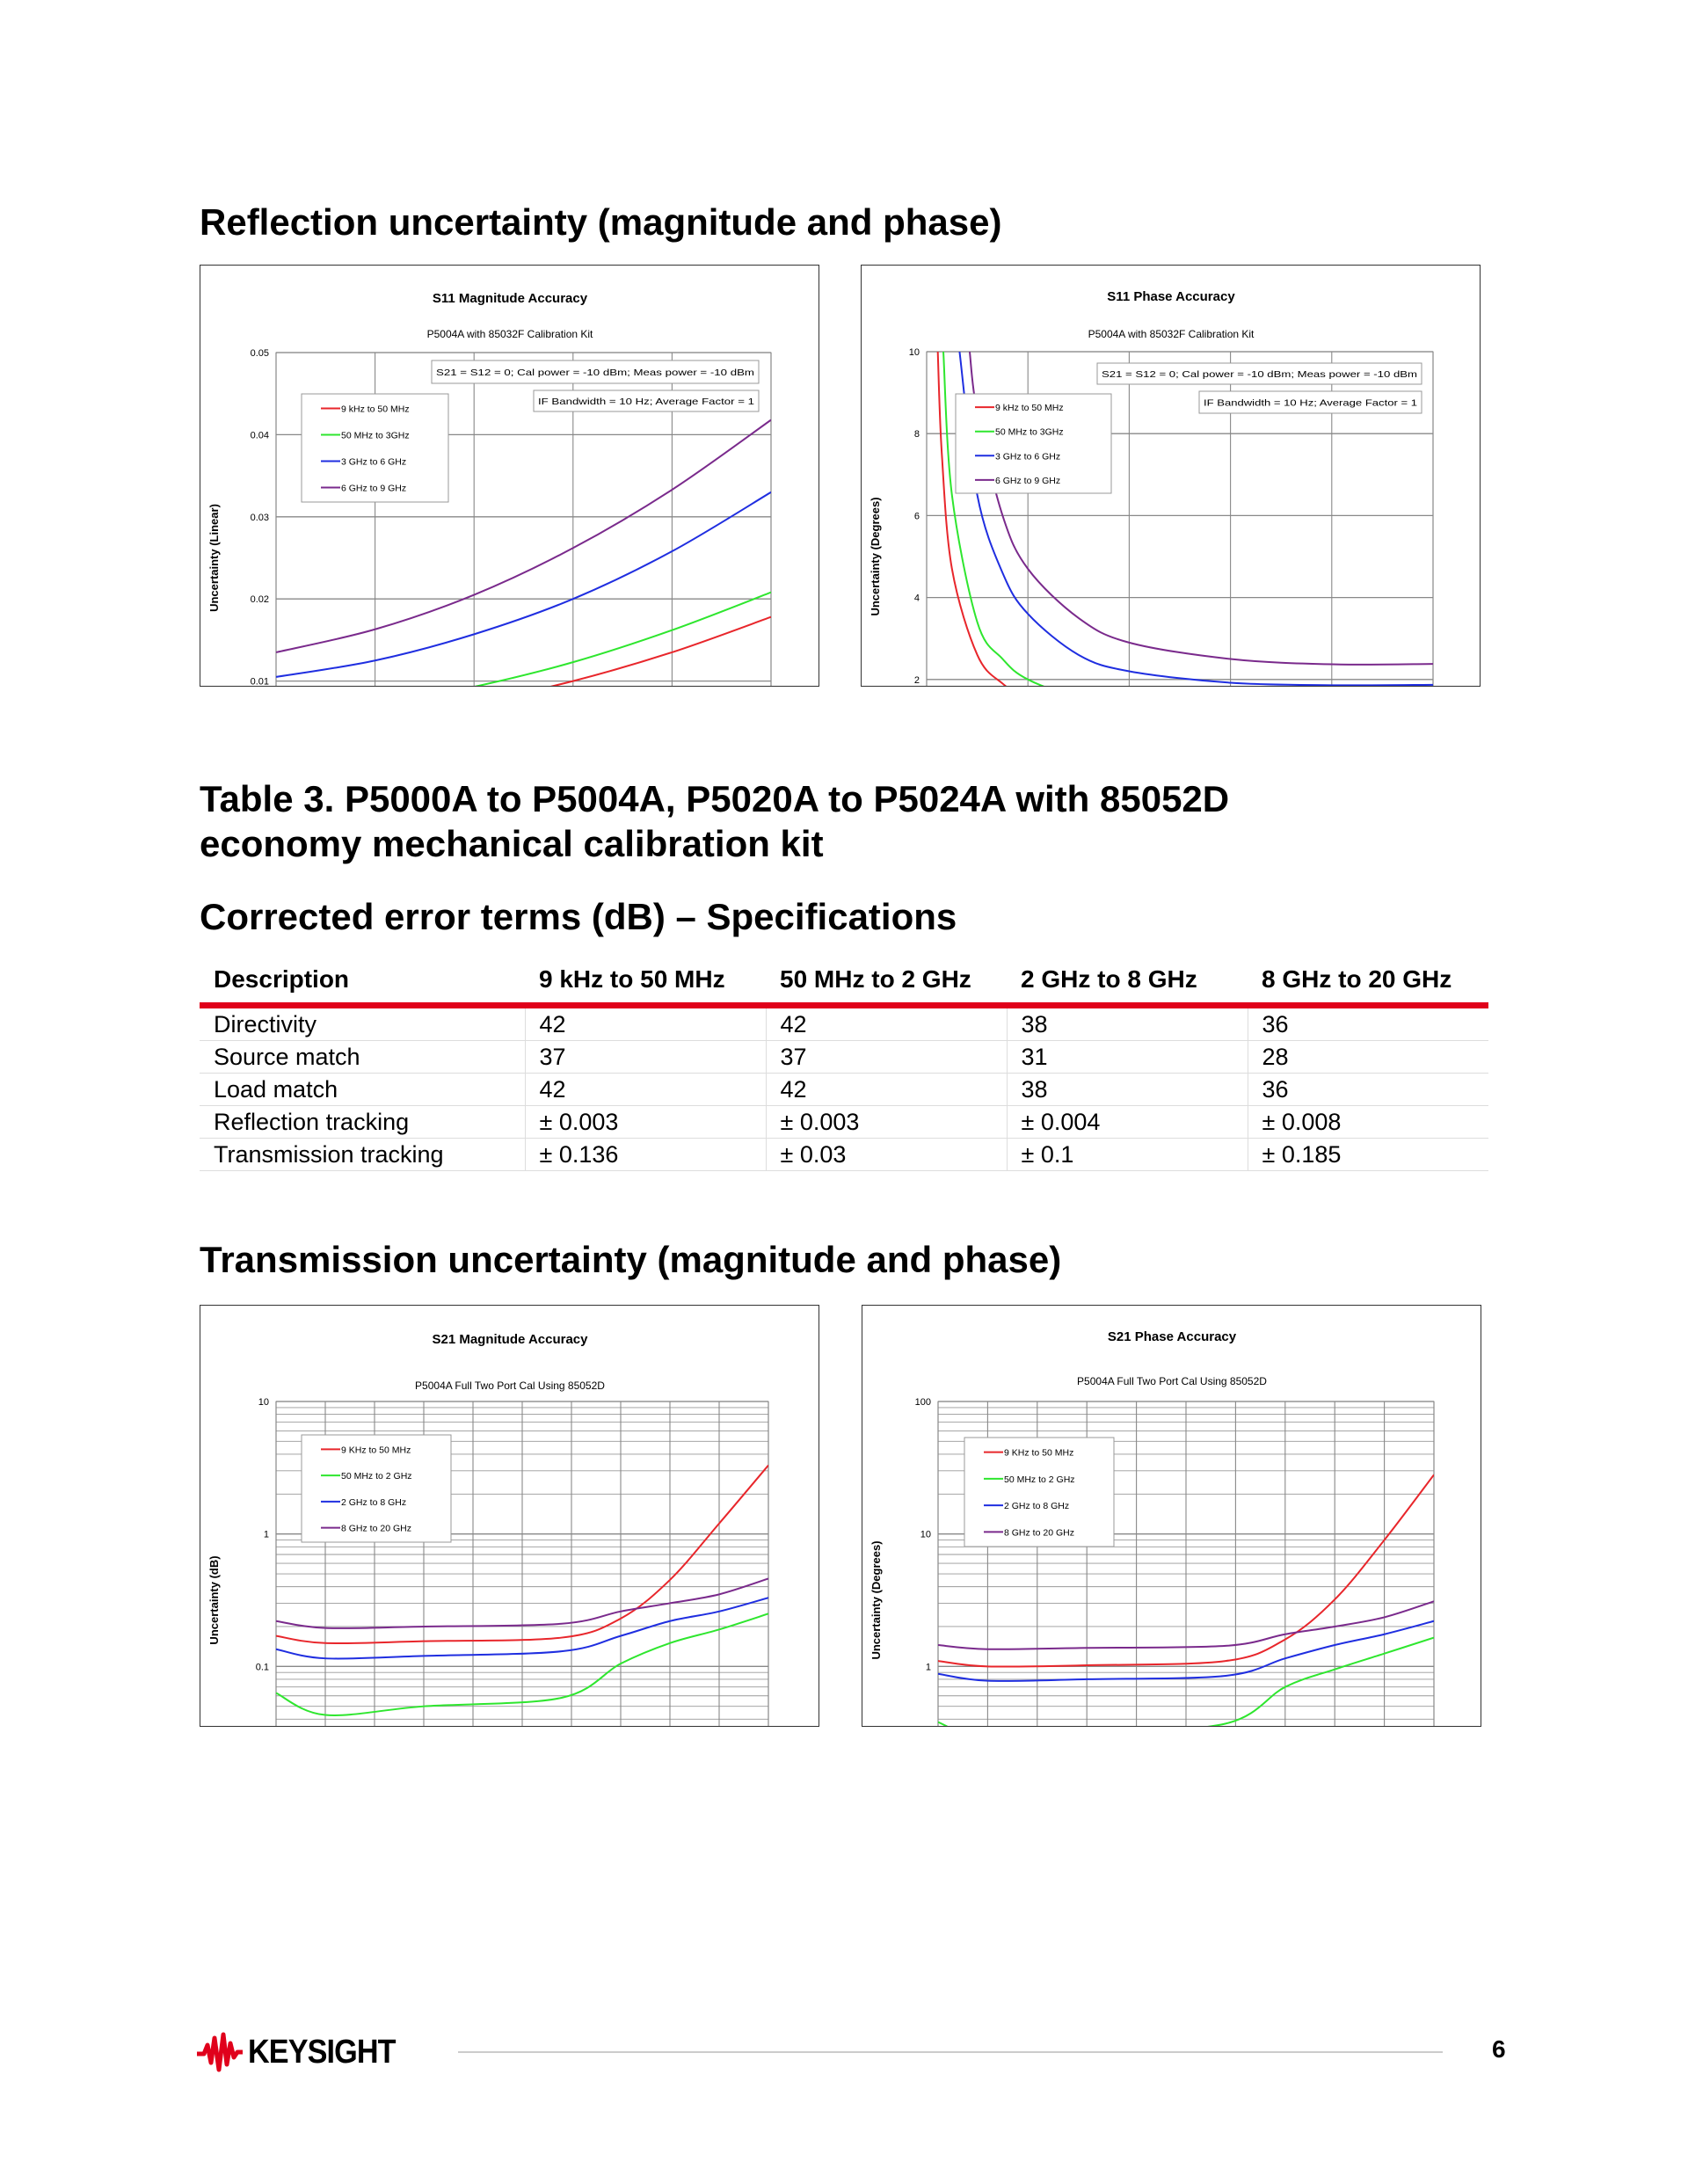 Image resolution: width=1688 pixels, height=2184 pixels. I want to click on table-cell: ± 0.1, so click(1127, 1154).